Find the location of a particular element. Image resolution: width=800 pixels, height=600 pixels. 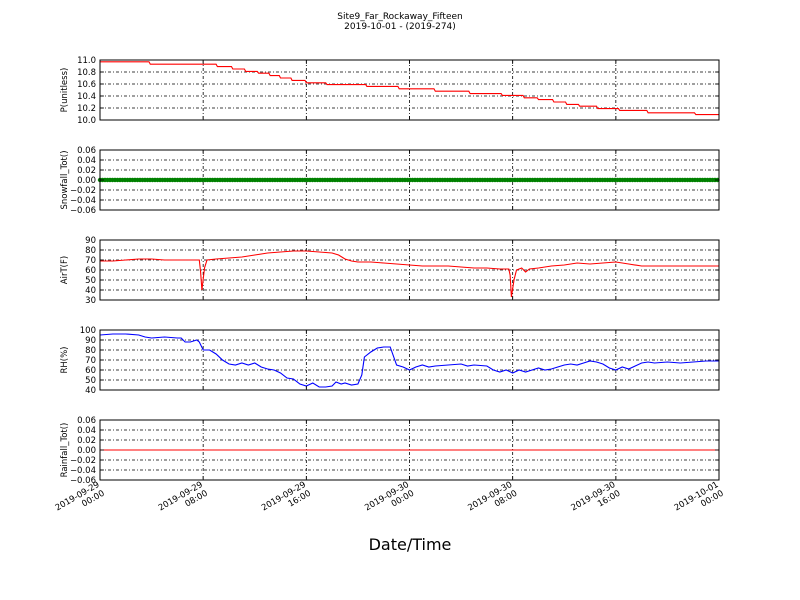

y-tick-label: 10.2 is located at coordinates (86, 109).